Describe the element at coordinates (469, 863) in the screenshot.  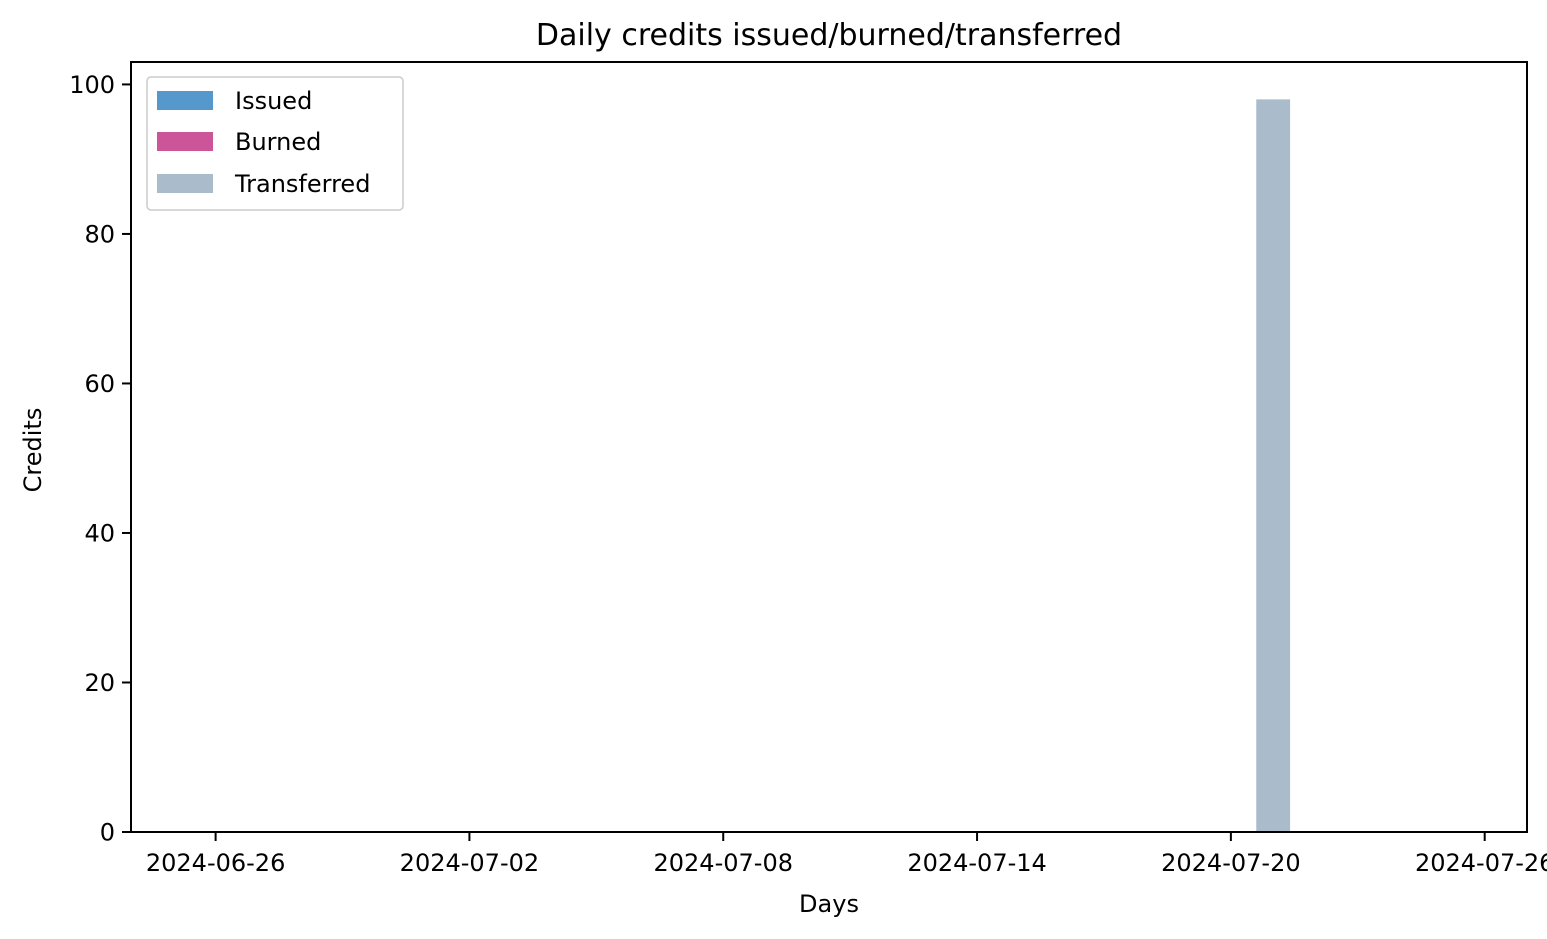
I see `x-tick-label: 2024-07-02` at that location.